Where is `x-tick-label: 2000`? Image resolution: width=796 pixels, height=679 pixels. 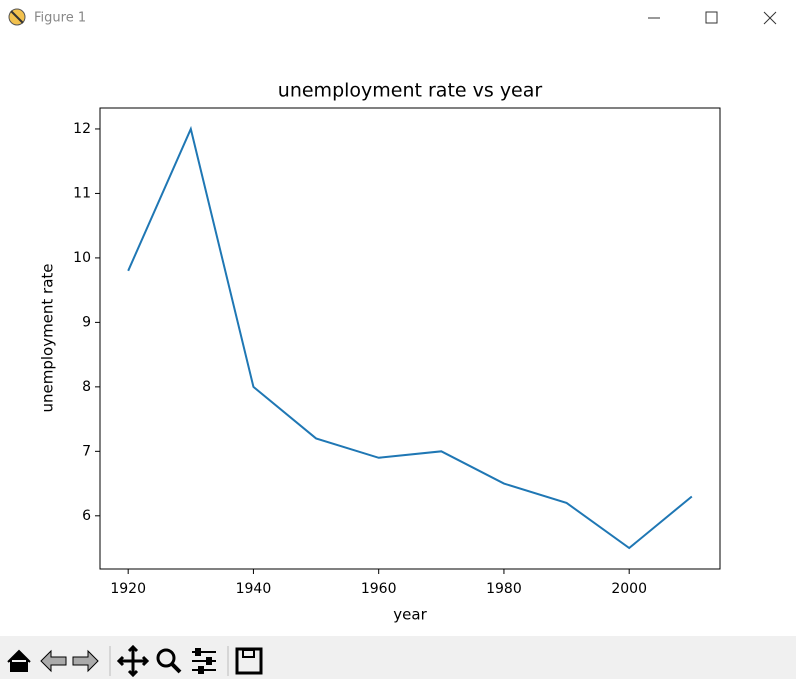
x-tick-label: 2000 is located at coordinates (629, 589).